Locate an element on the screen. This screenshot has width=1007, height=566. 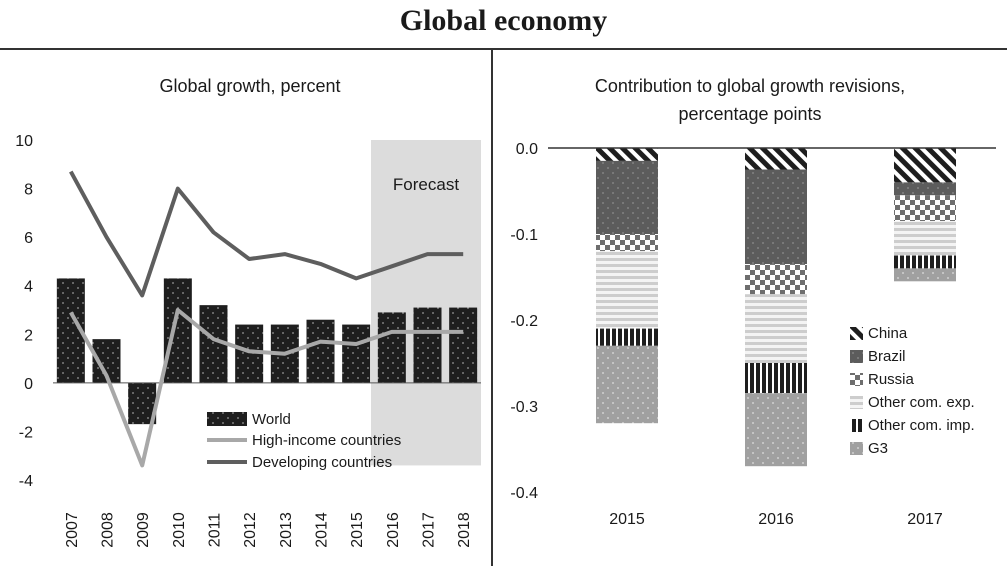
world-bar-2016 is located at coordinates (391, 347).